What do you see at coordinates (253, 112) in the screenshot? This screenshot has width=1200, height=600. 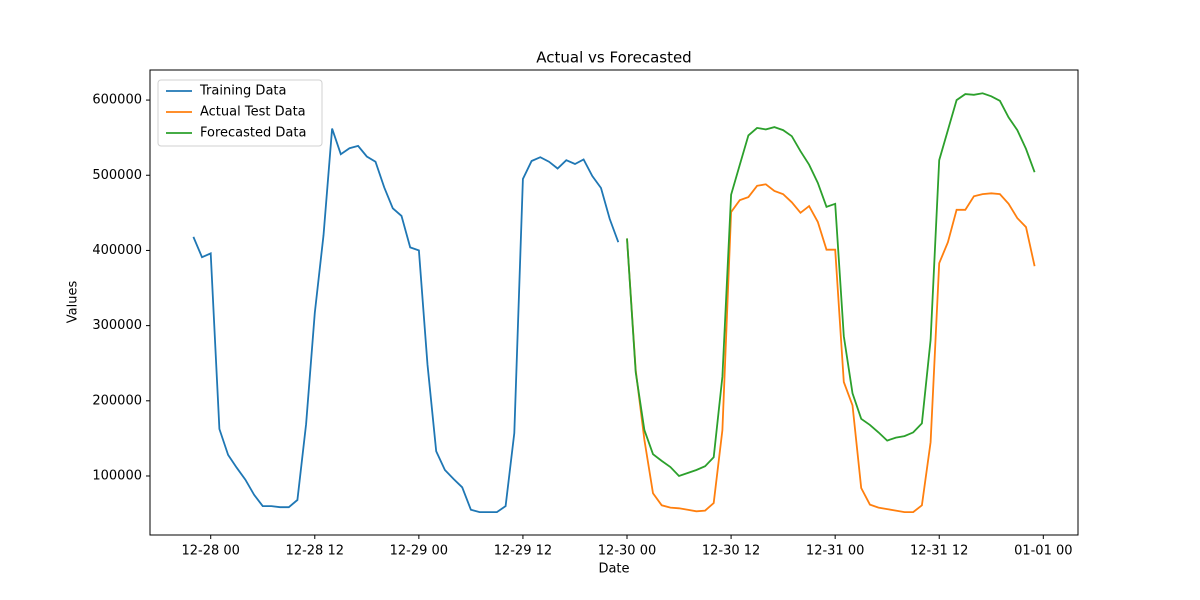 I see `legend-label: Actual Test Data` at bounding box center [253, 112].